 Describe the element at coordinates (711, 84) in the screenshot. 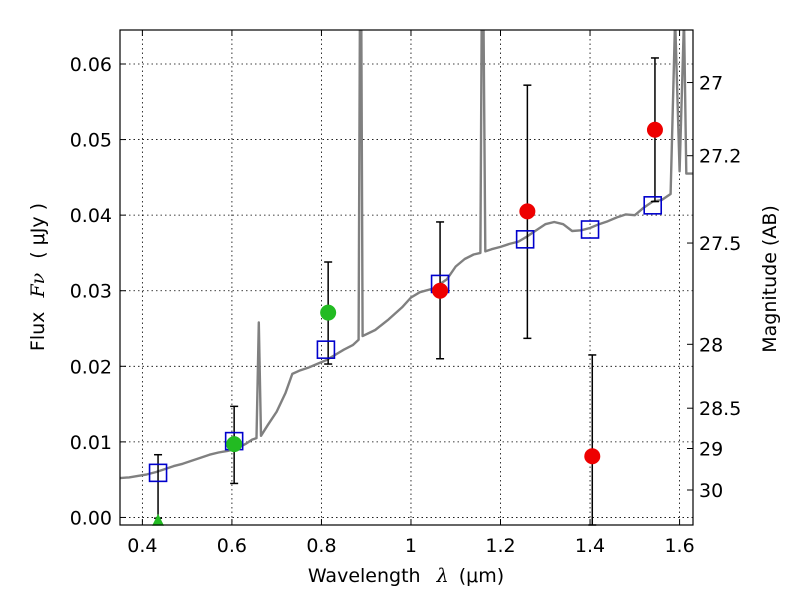

I see `y2-tick-label: 27` at that location.